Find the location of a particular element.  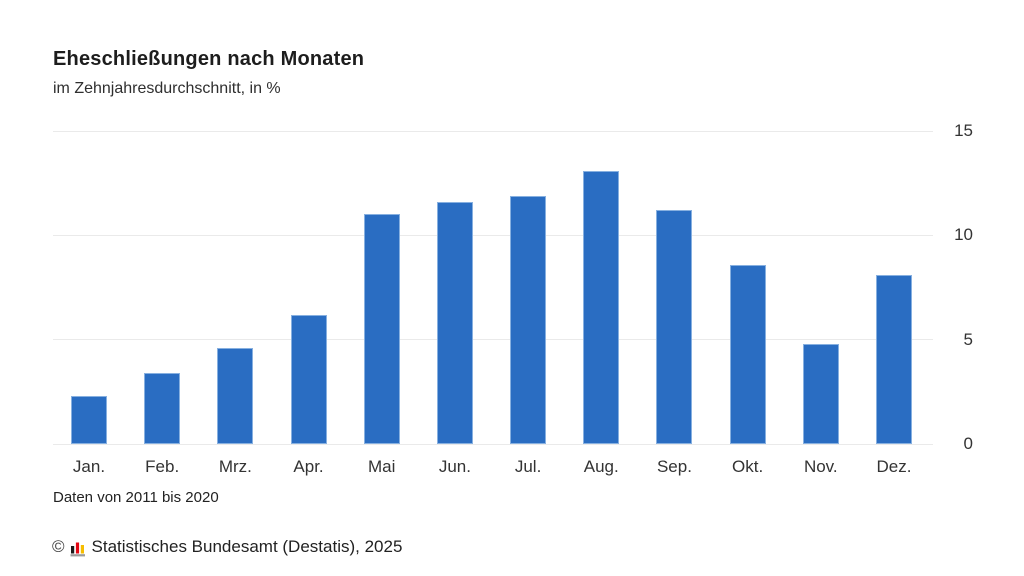

x-axis-label: Dez. is located at coordinates (894, 466).